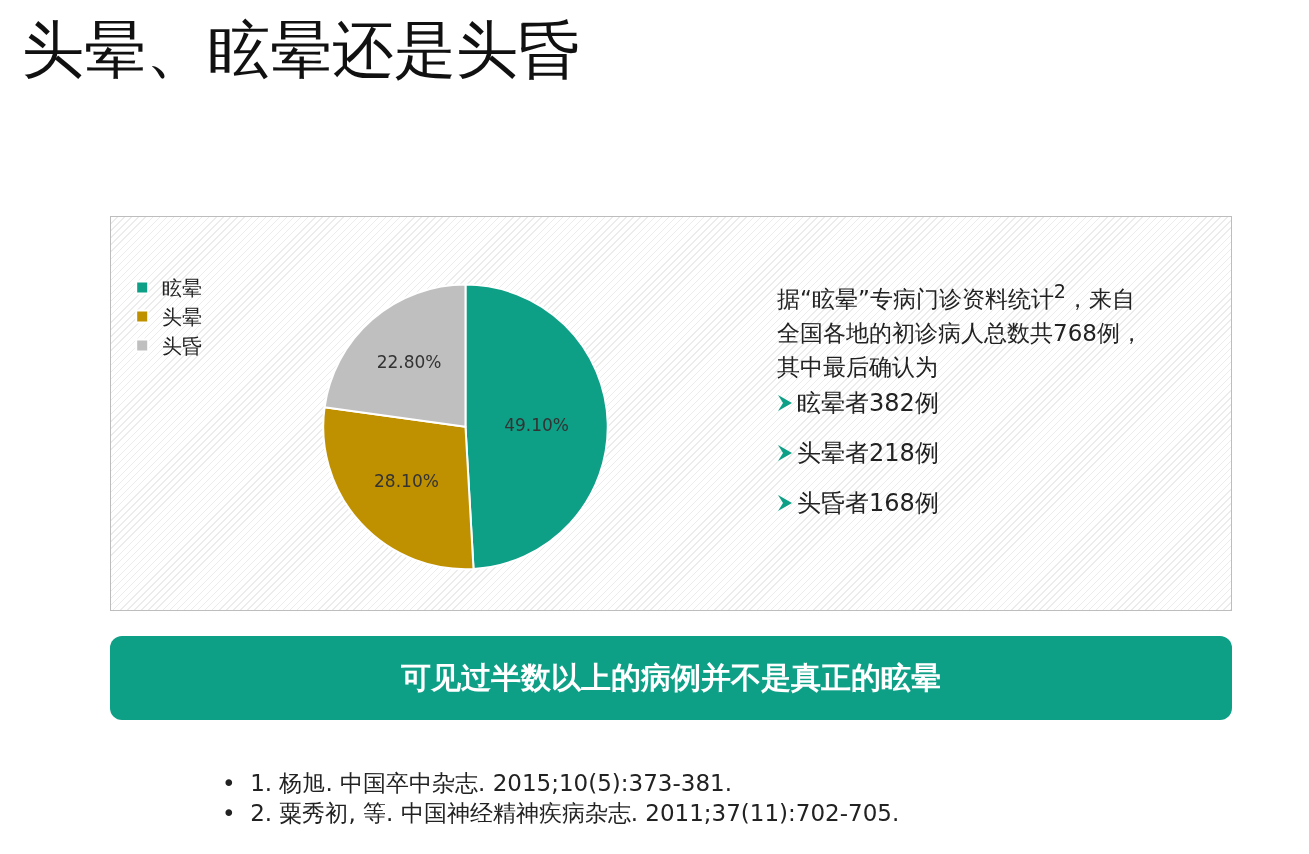  What do you see at coordinates (868, 453) in the screenshot?
I see `text: 头晕者218例` at bounding box center [868, 453].